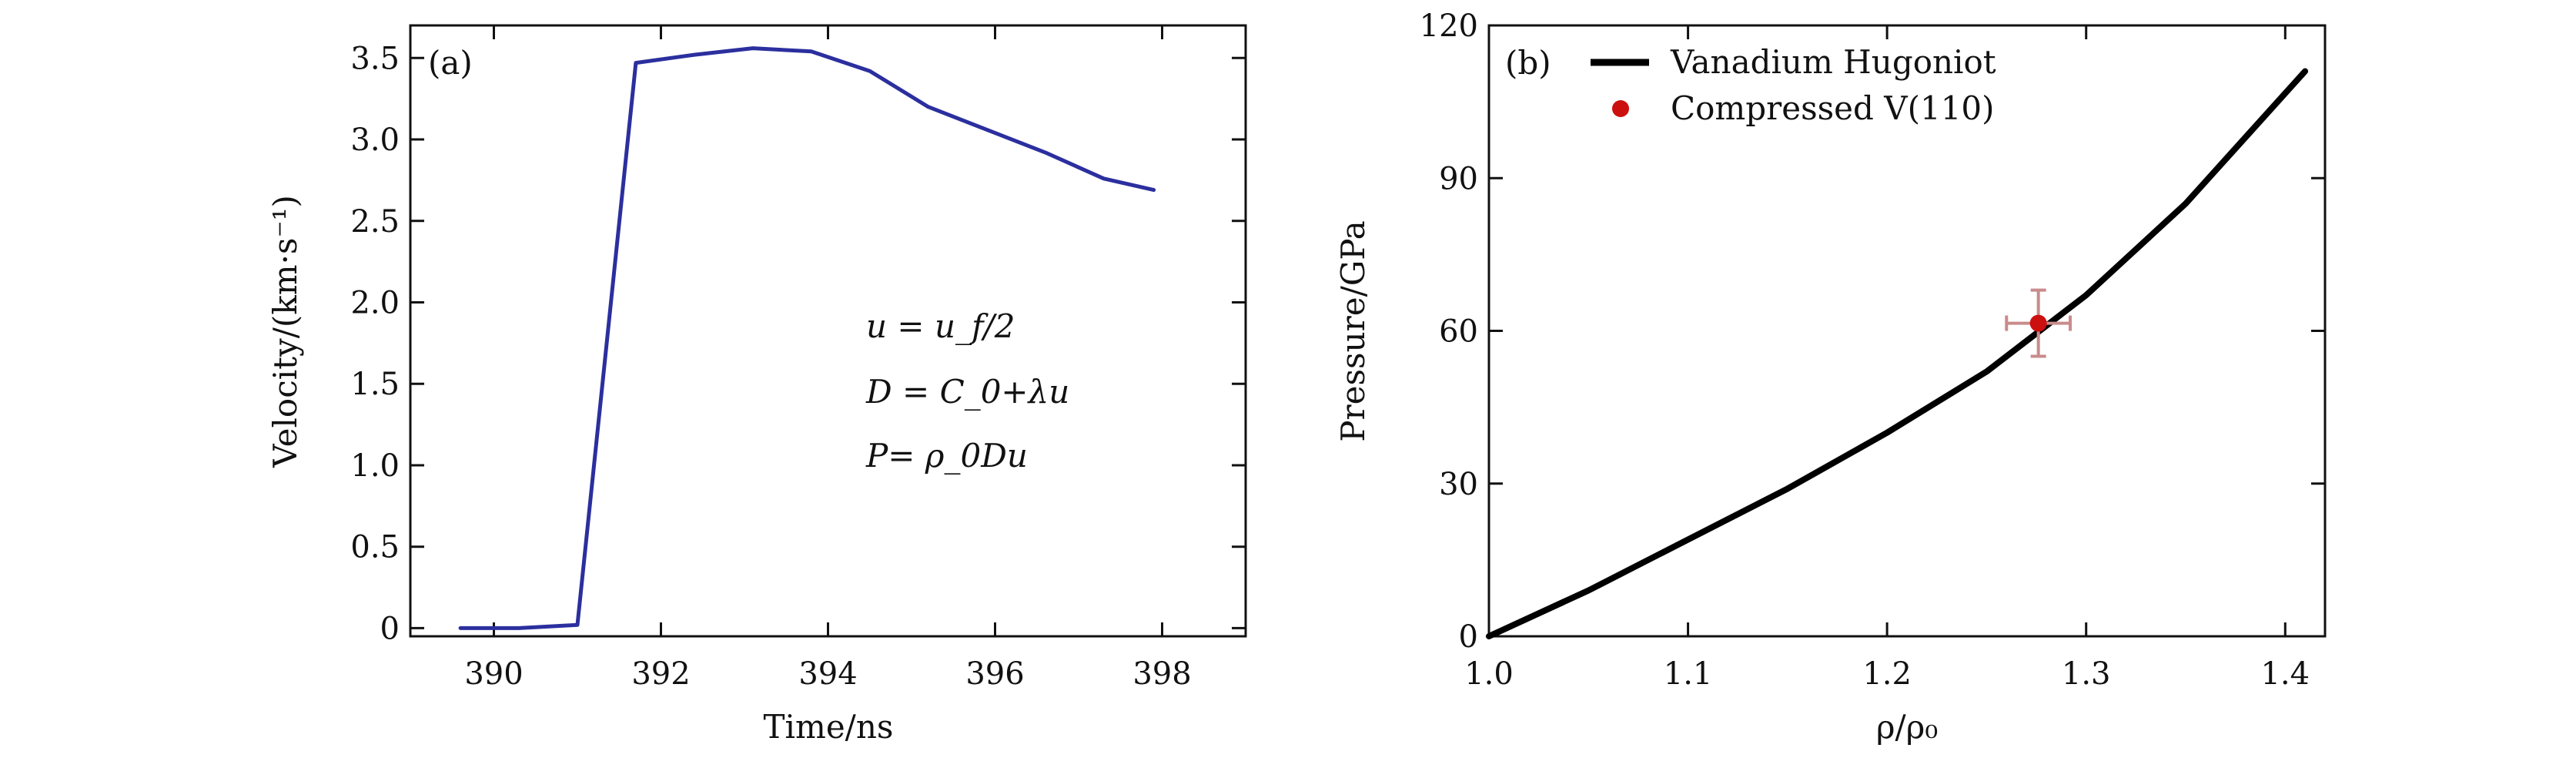 This screenshot has width=2576, height=758. Describe the element at coordinates (1449, 26) in the screenshot. I see `panel-b-y-tick-label: 120` at that location.